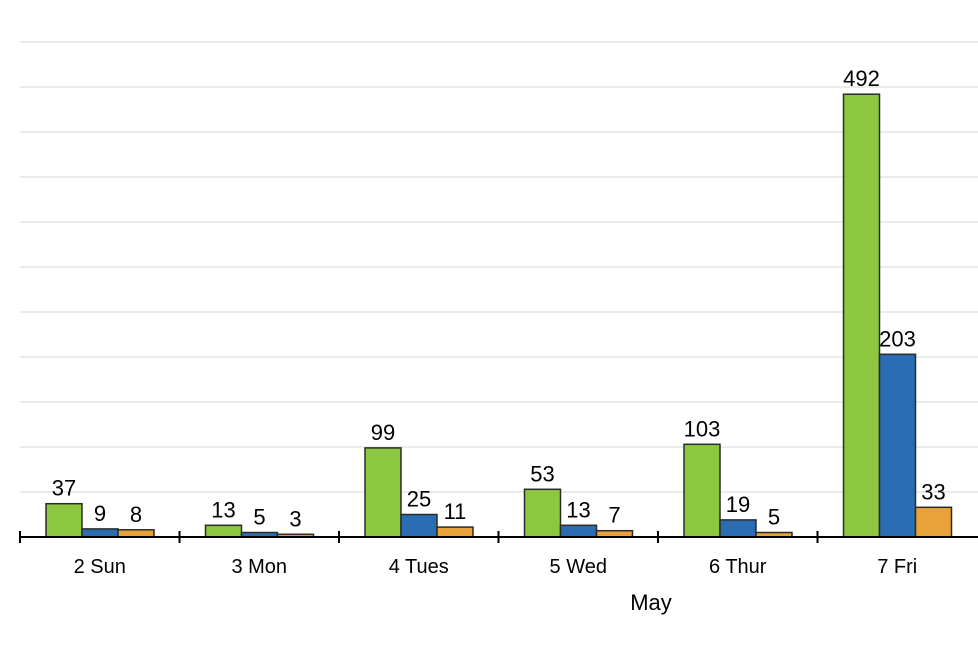 The width and height of the screenshot is (978, 658). Describe the element at coordinates (738, 567) in the screenshot. I see `x-tick-label: 6 Thur` at that location.